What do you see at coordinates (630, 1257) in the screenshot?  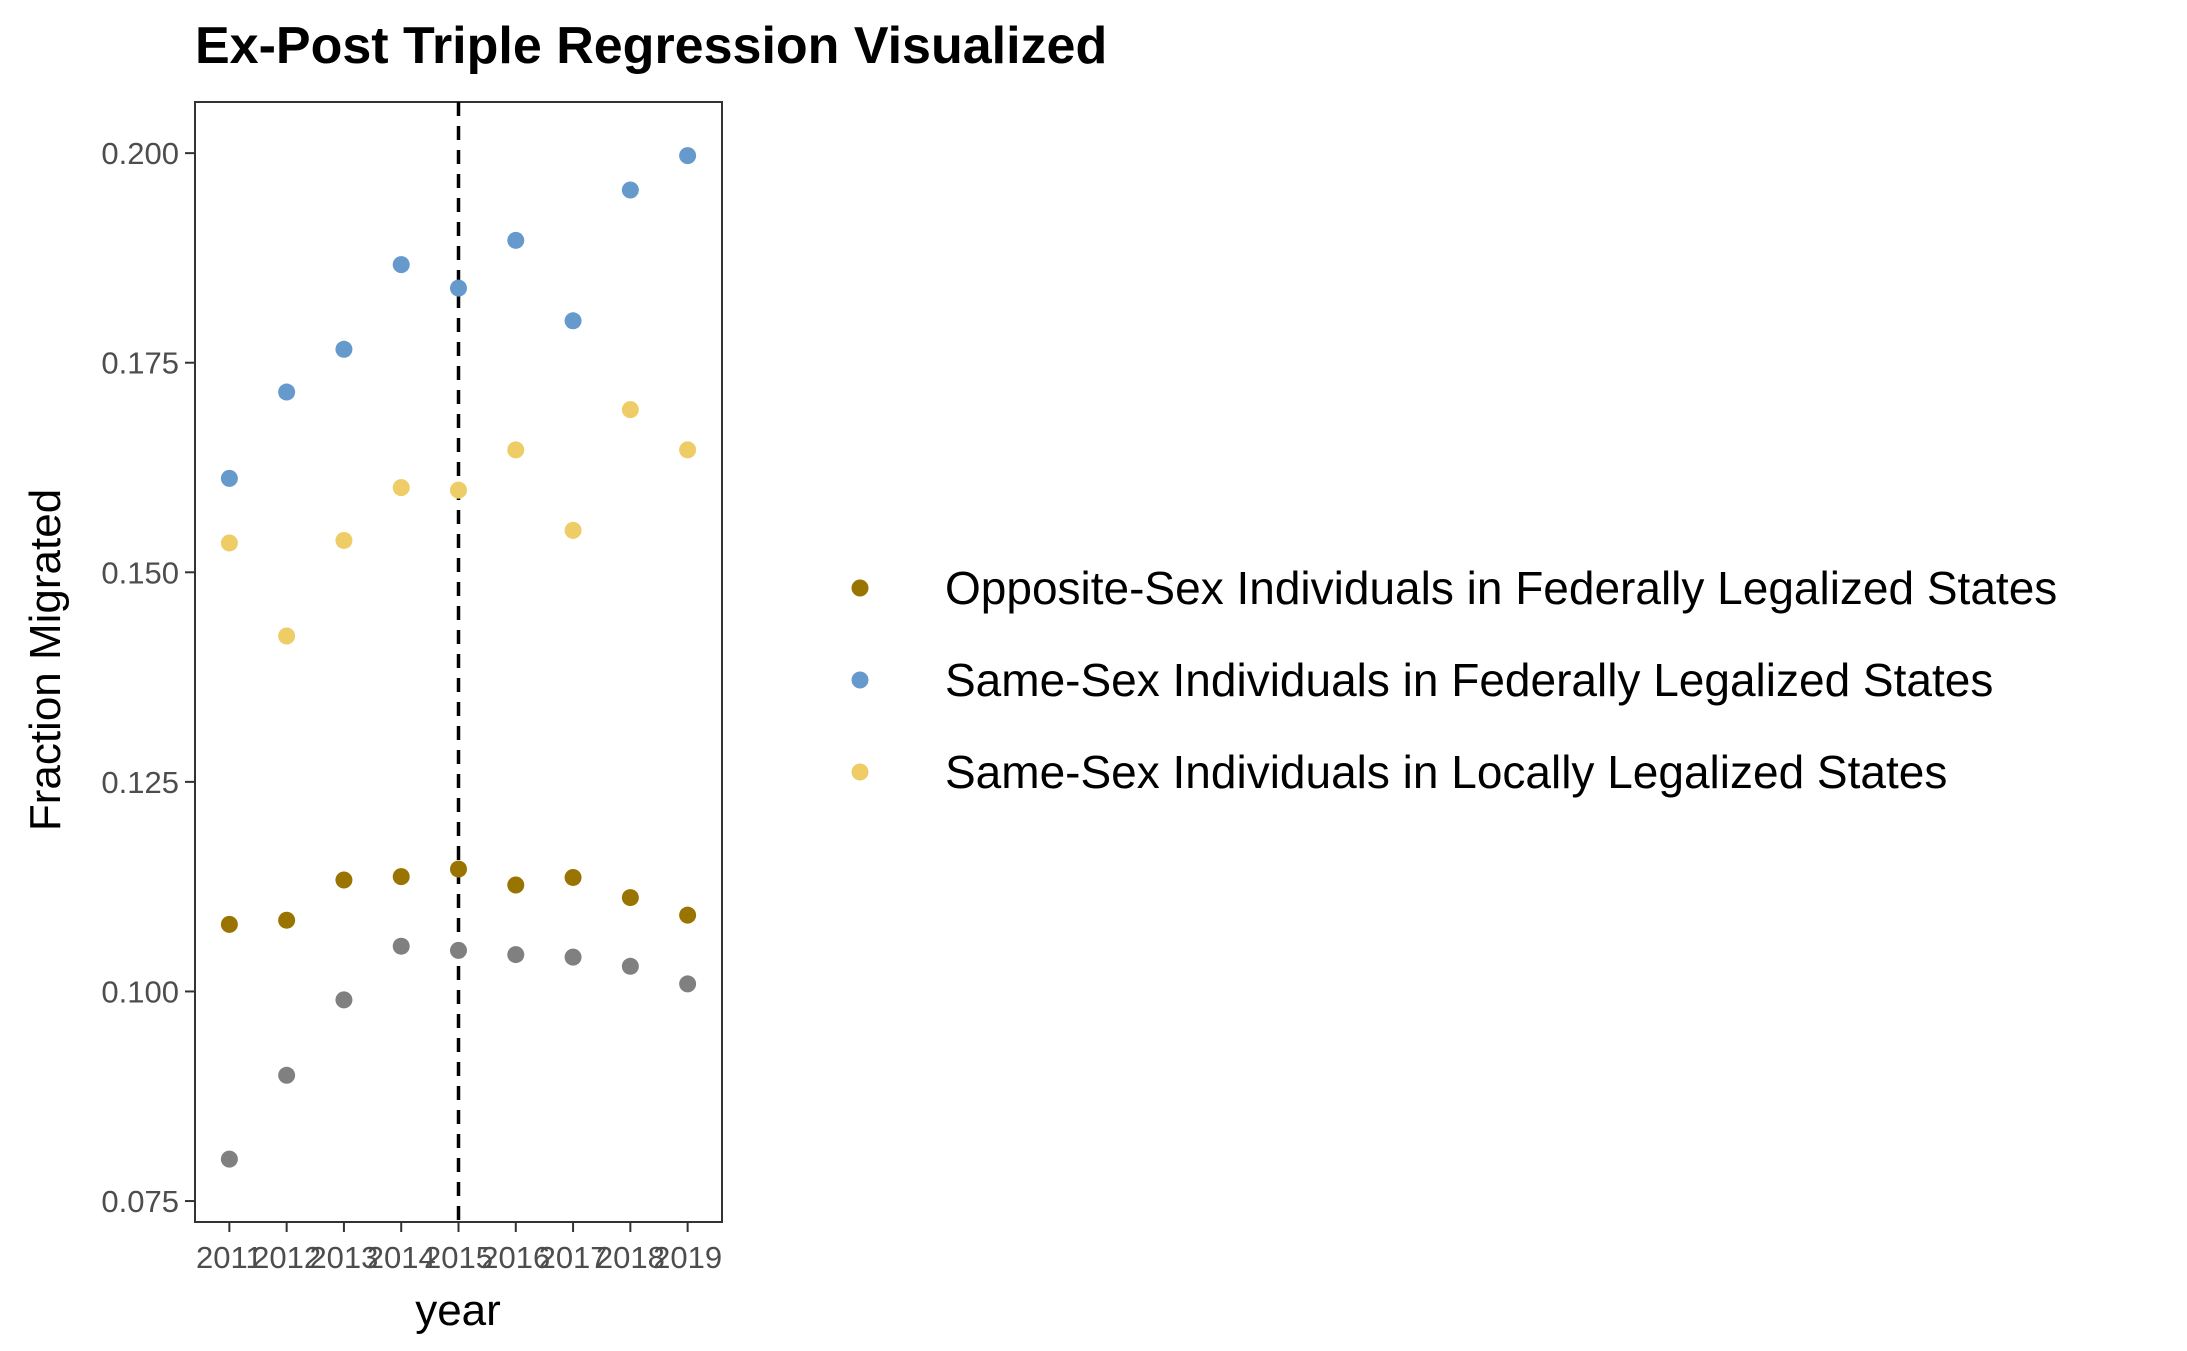 I see `x-tick-label: 2018` at bounding box center [630, 1257].